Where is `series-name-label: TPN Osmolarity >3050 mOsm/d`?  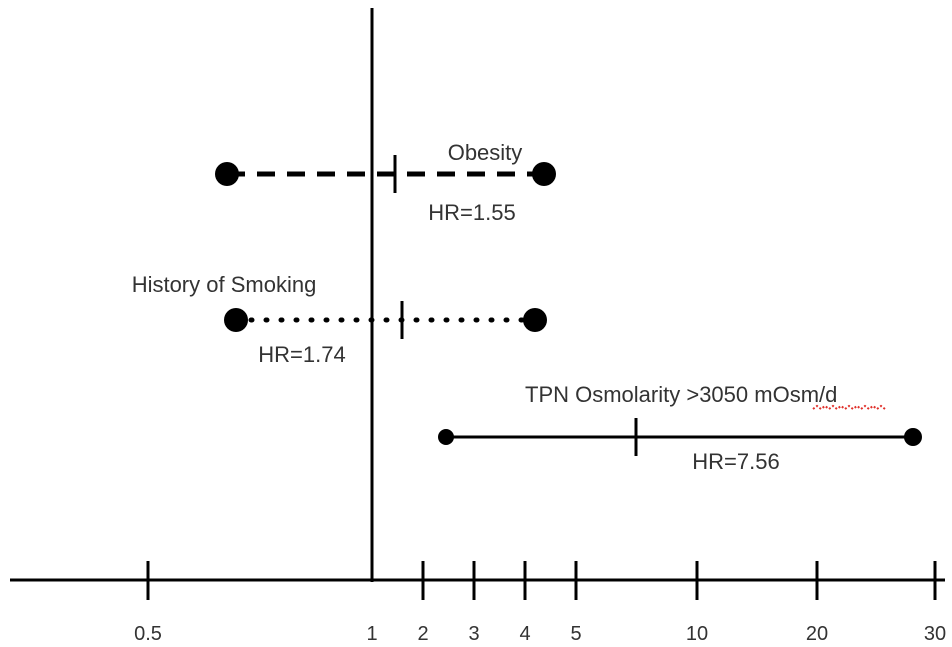 series-name-label: TPN Osmolarity >3050 mOsm/d is located at coordinates (681, 394).